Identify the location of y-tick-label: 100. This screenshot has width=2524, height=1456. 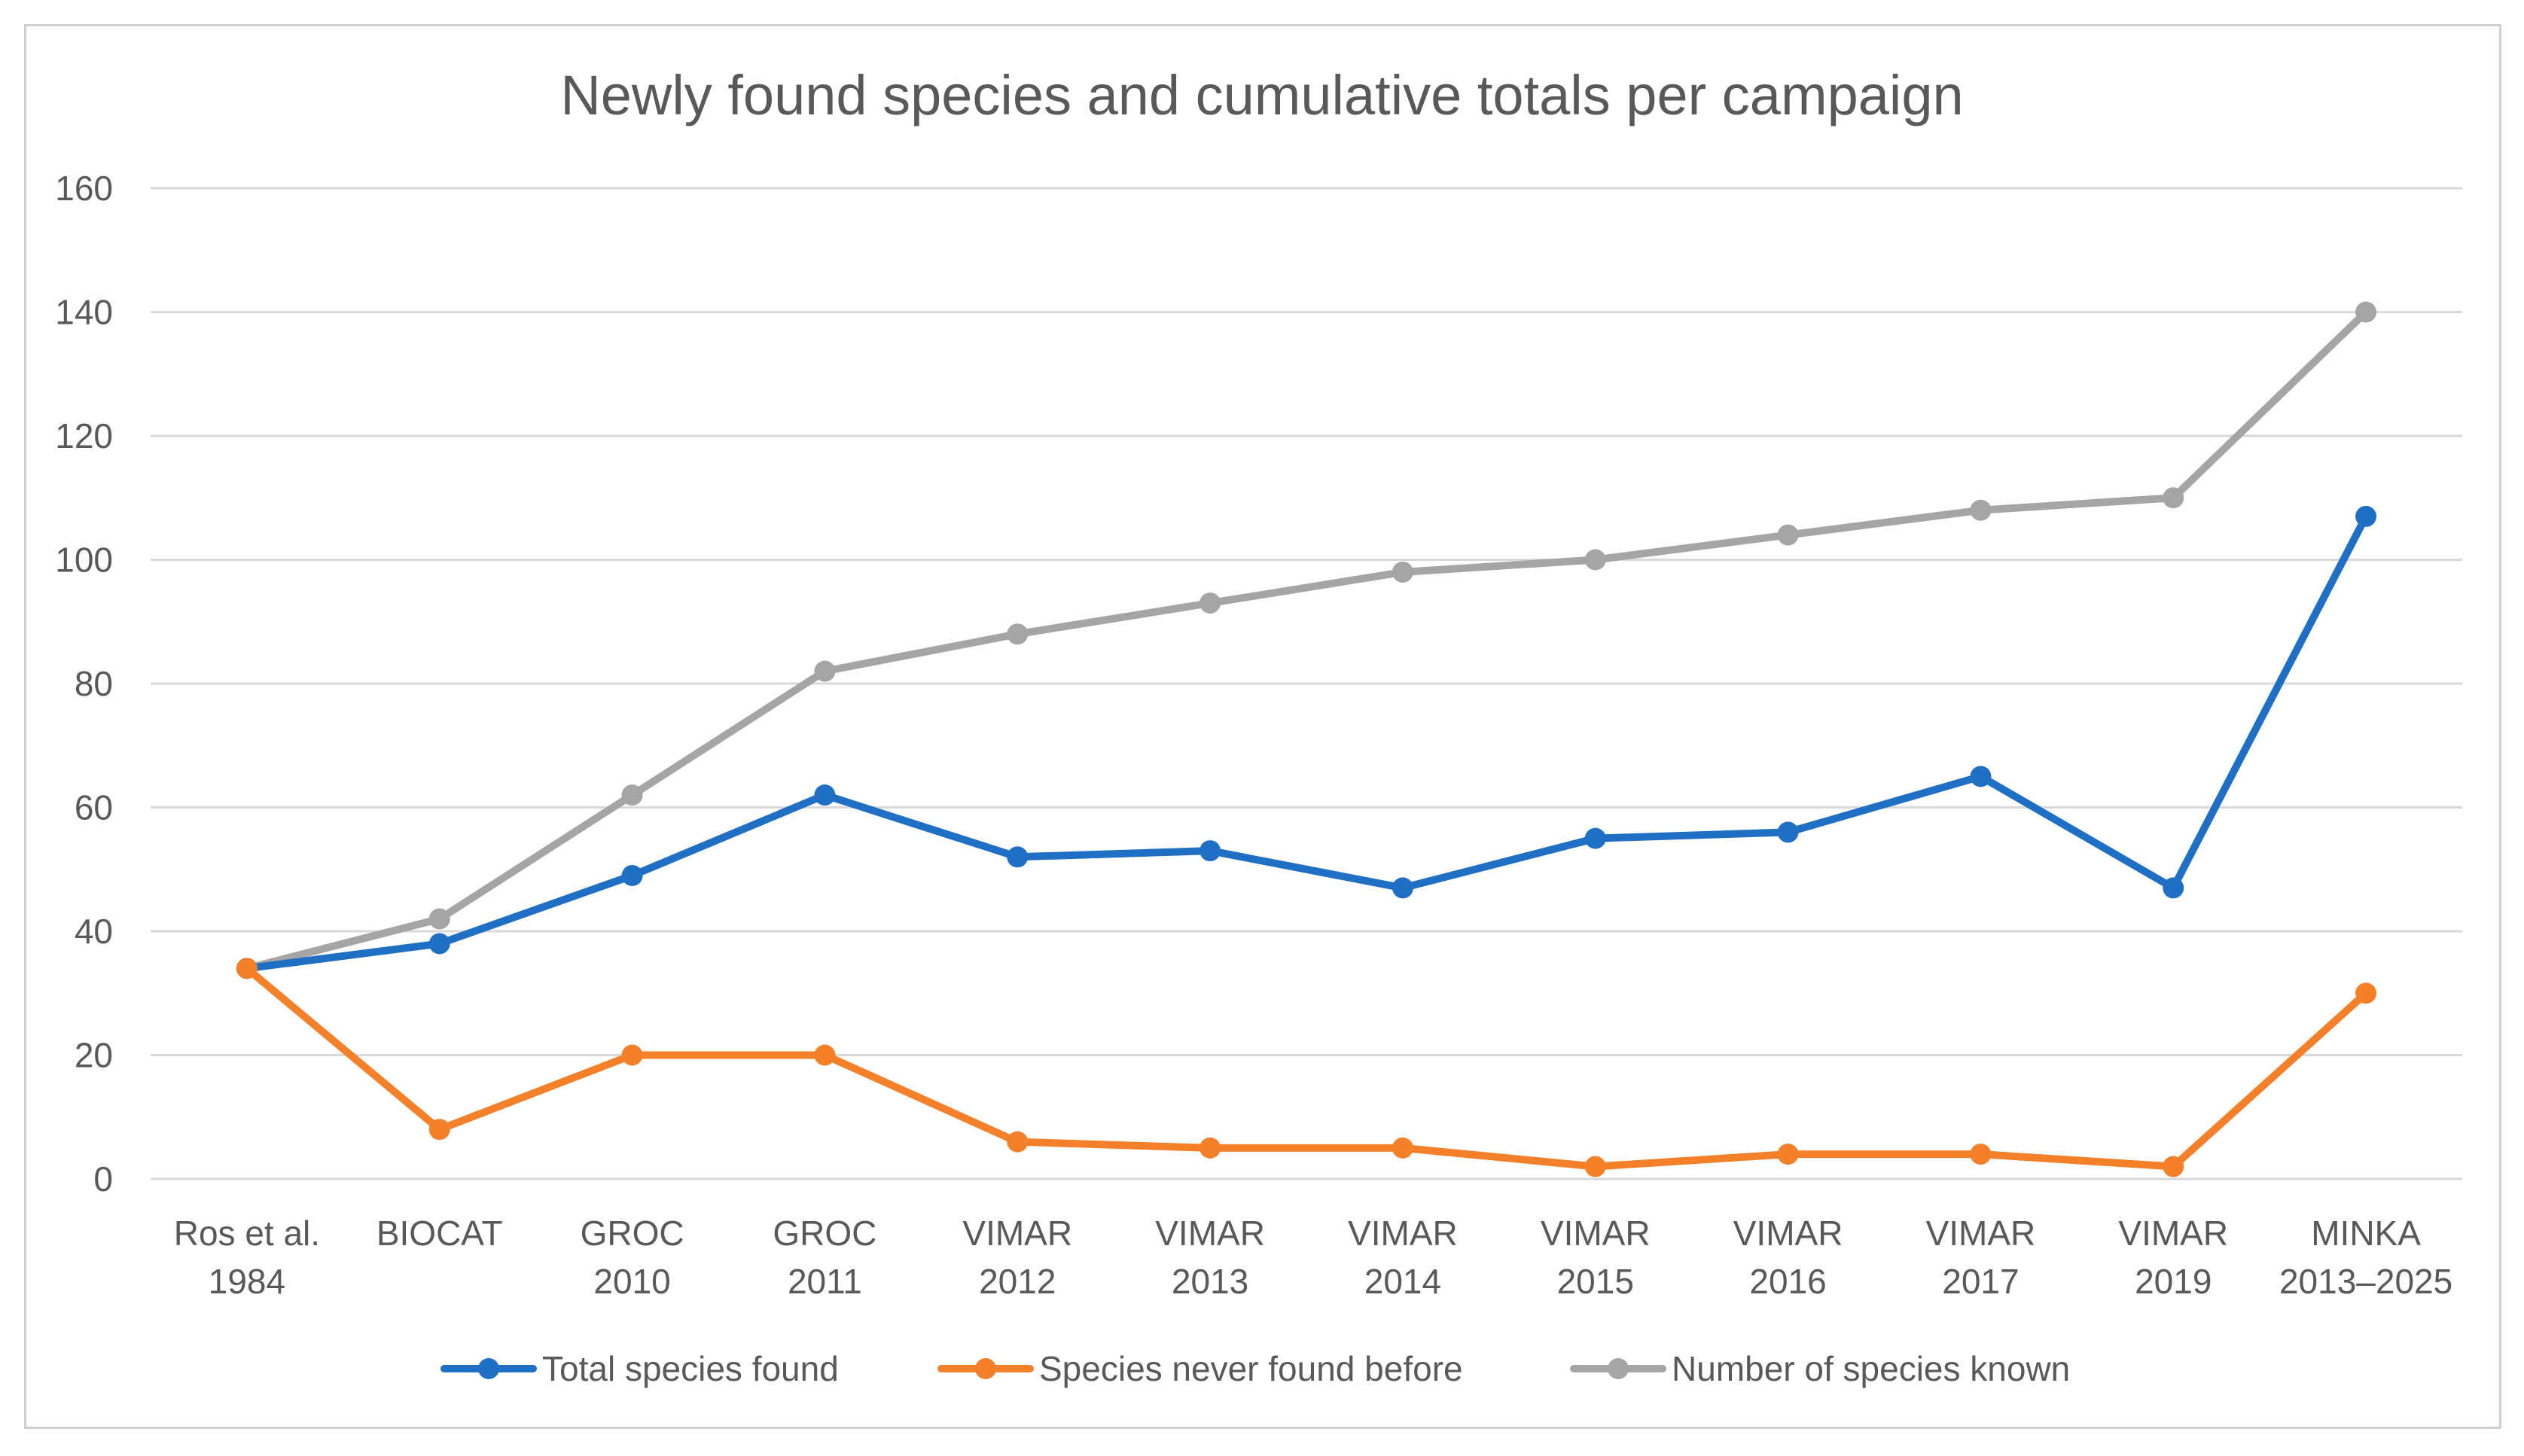
(84, 560).